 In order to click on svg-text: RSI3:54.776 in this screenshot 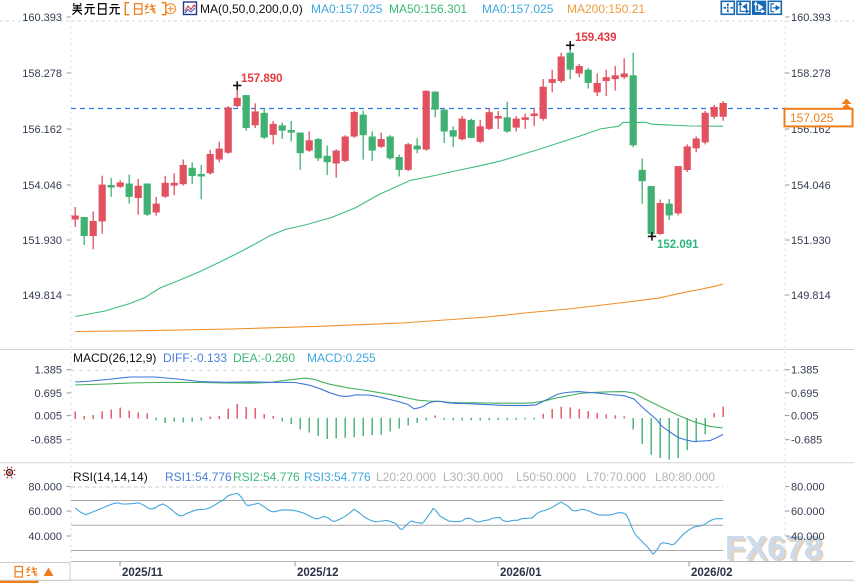, I will do `click(337, 477)`.